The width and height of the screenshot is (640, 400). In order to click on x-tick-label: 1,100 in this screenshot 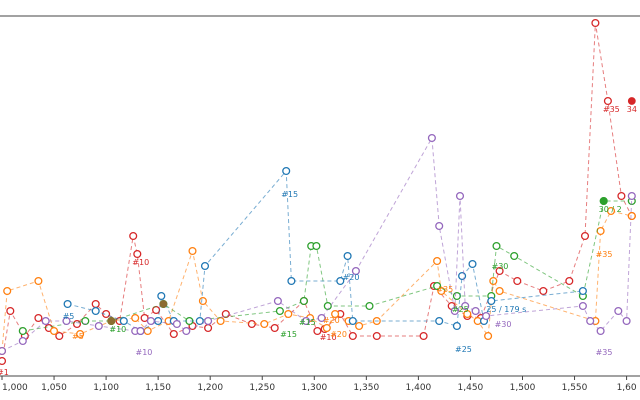, I will do `click(106, 388)`.